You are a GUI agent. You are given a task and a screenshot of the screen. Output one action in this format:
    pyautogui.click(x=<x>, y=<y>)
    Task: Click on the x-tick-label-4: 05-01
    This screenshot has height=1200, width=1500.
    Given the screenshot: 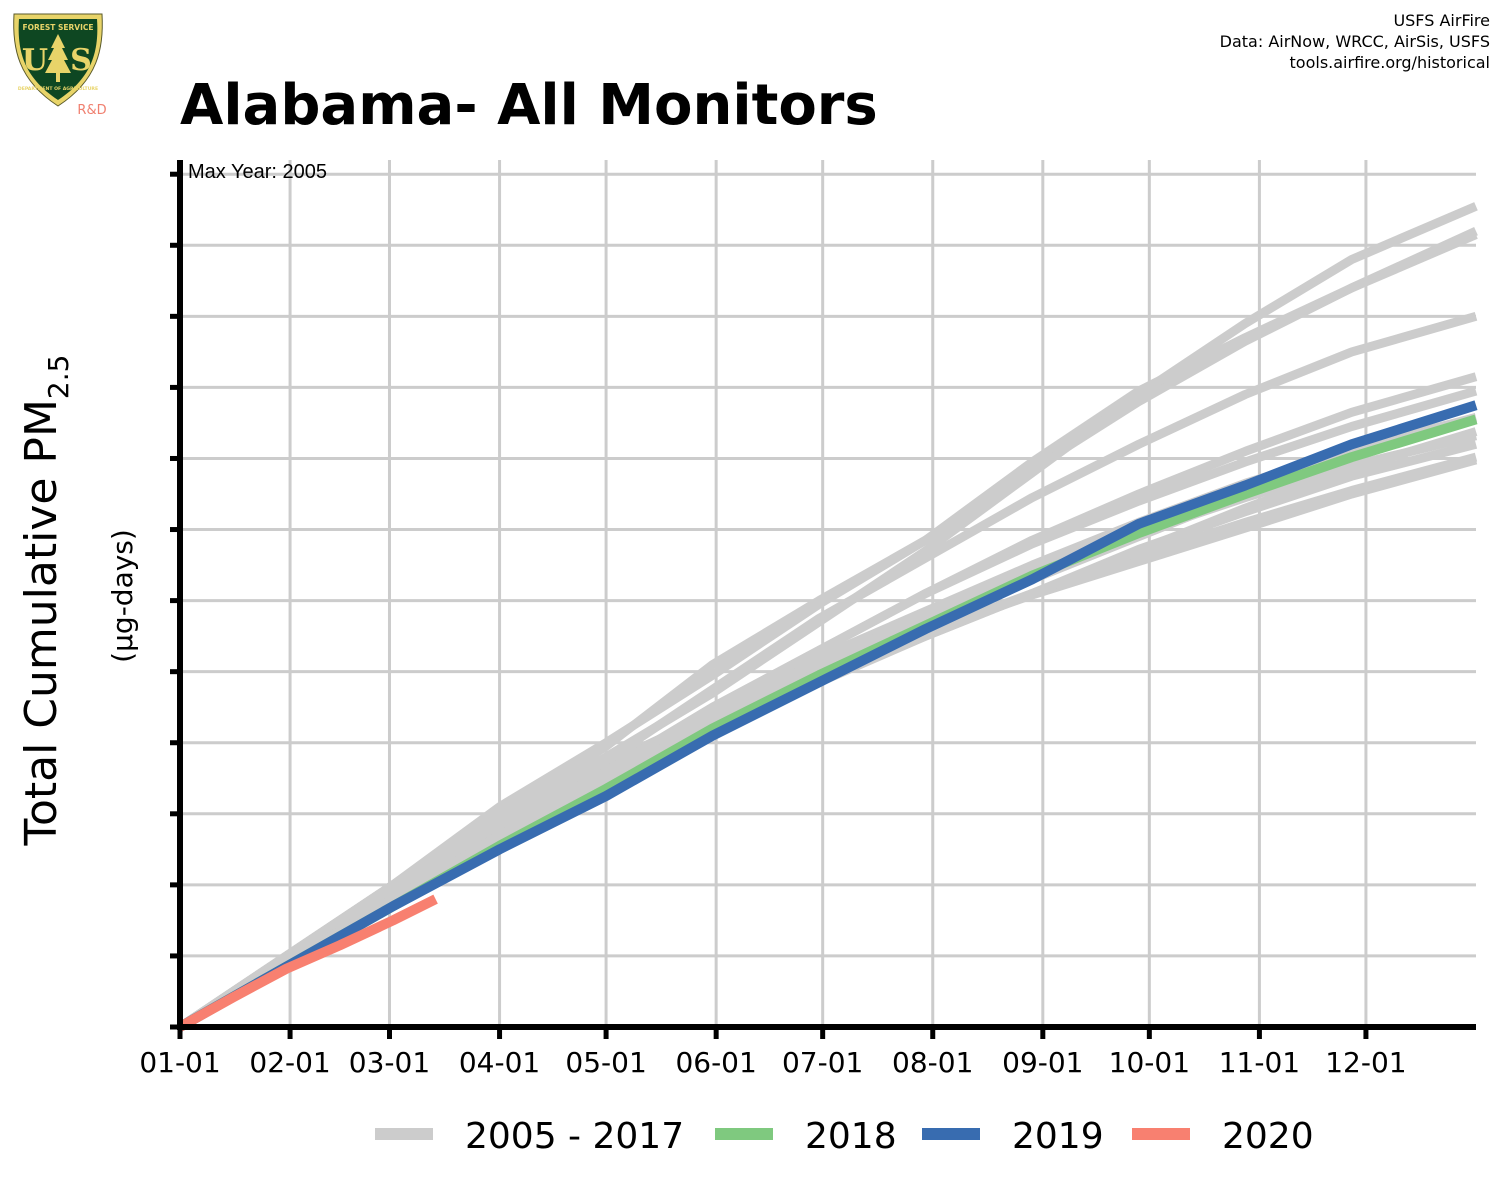 What is the action you would take?
    pyautogui.click(x=605, y=1062)
    